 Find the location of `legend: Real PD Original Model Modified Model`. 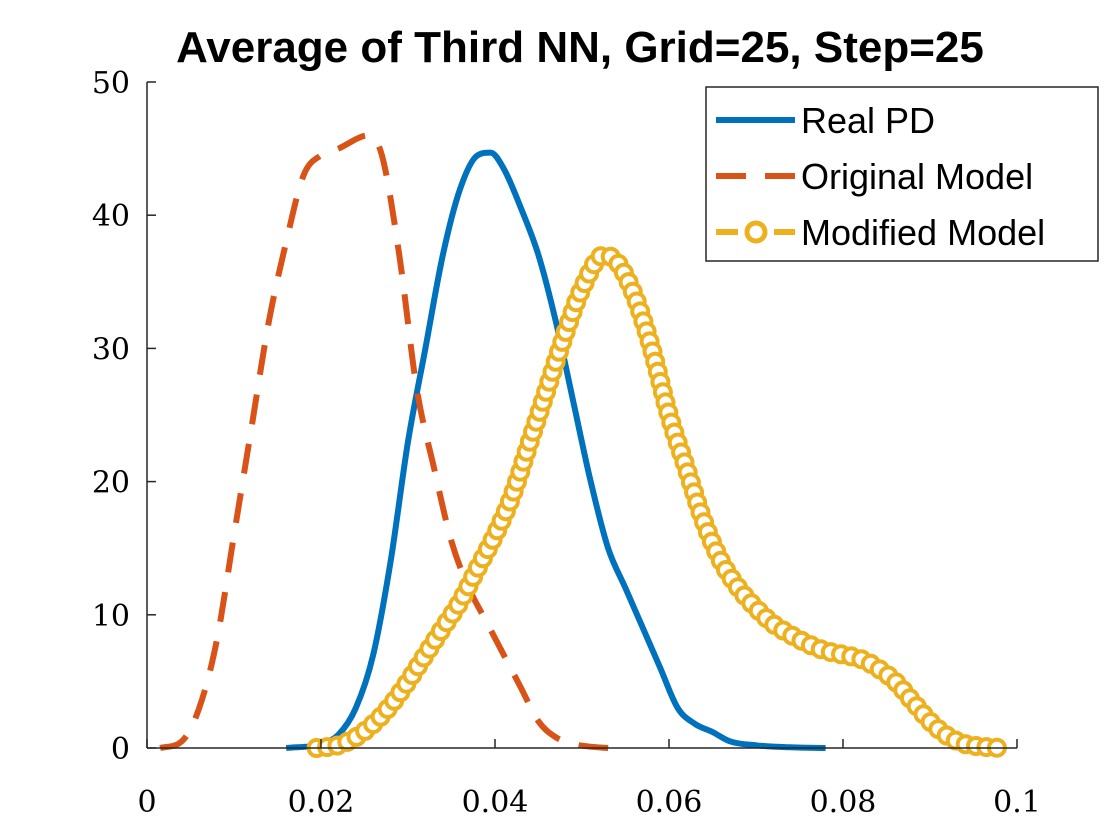

legend: Real PD Original Model Modified Model is located at coordinates (902, 174).